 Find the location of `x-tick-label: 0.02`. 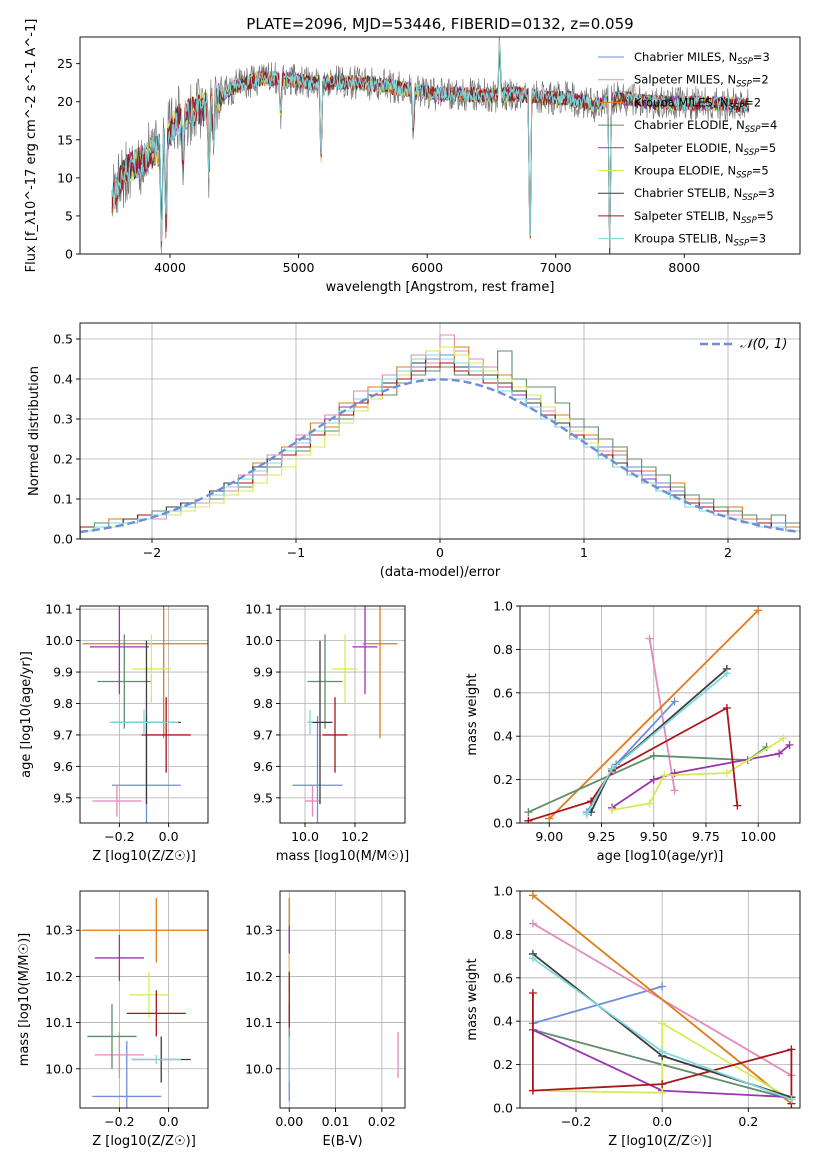

x-tick-label: 0.02 is located at coordinates (382, 1121).